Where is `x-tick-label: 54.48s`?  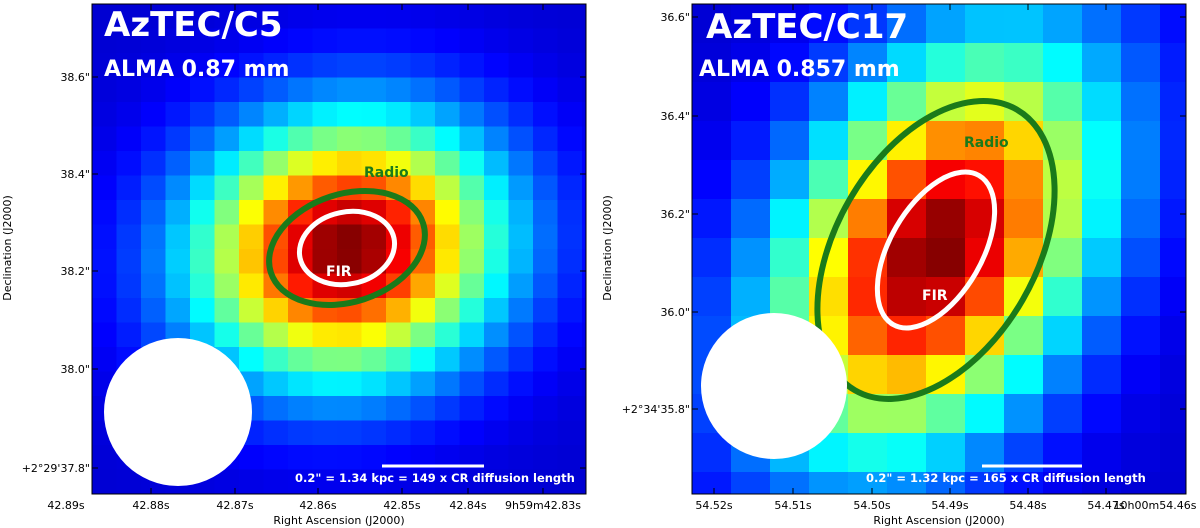 x-tick-label: 54.48s is located at coordinates (1027, 505).